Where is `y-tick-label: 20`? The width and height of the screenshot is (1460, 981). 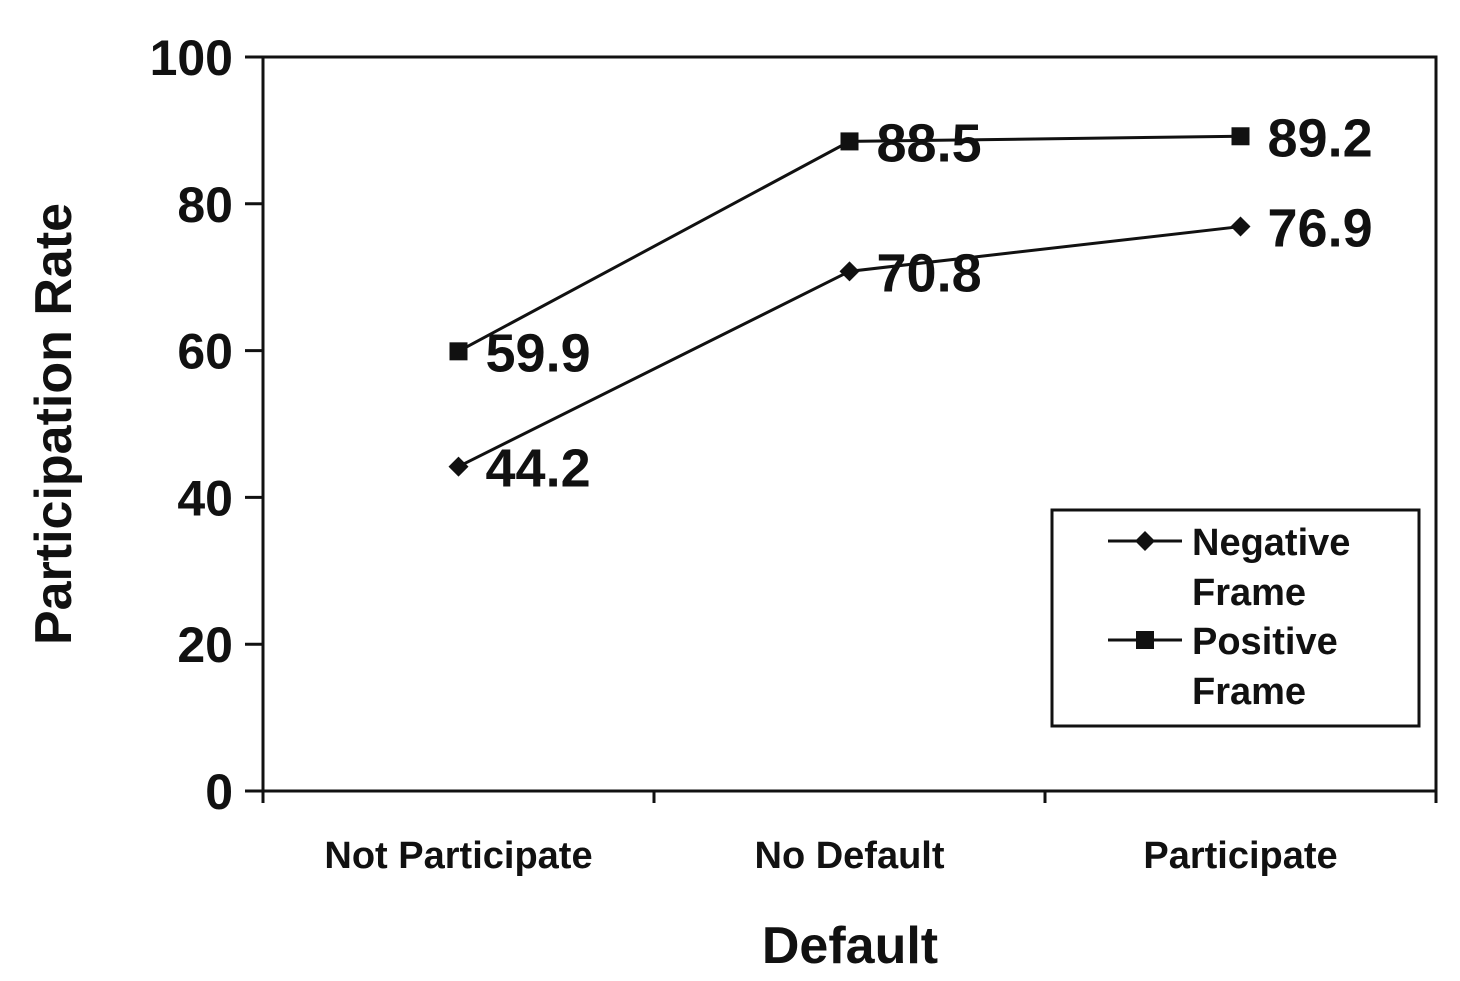
y-tick-label: 20 is located at coordinates (205, 645).